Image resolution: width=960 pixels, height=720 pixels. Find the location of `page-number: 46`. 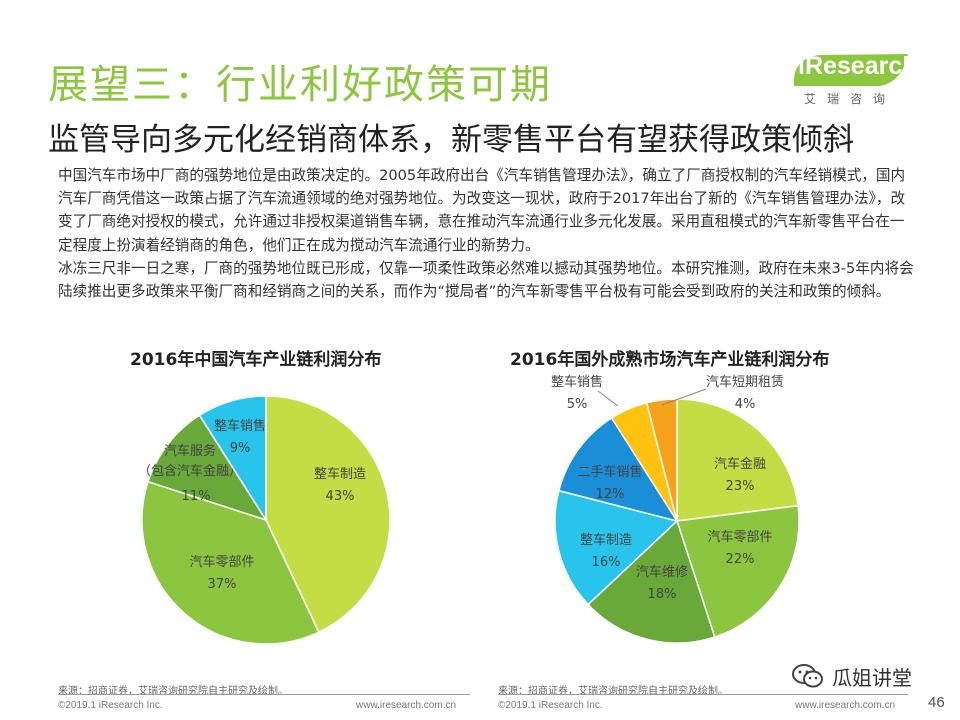

page-number: 46 is located at coordinates (936, 702).